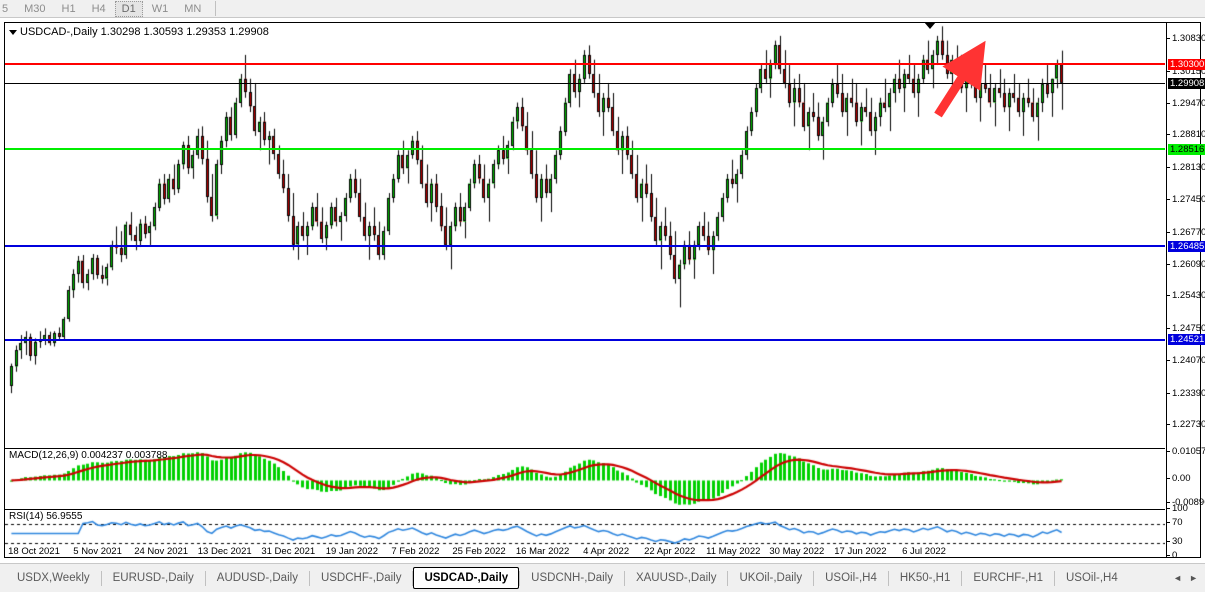 Image resolution: width=1205 pixels, height=592 pixels. I want to click on chart-position-marker, so click(930, 25).